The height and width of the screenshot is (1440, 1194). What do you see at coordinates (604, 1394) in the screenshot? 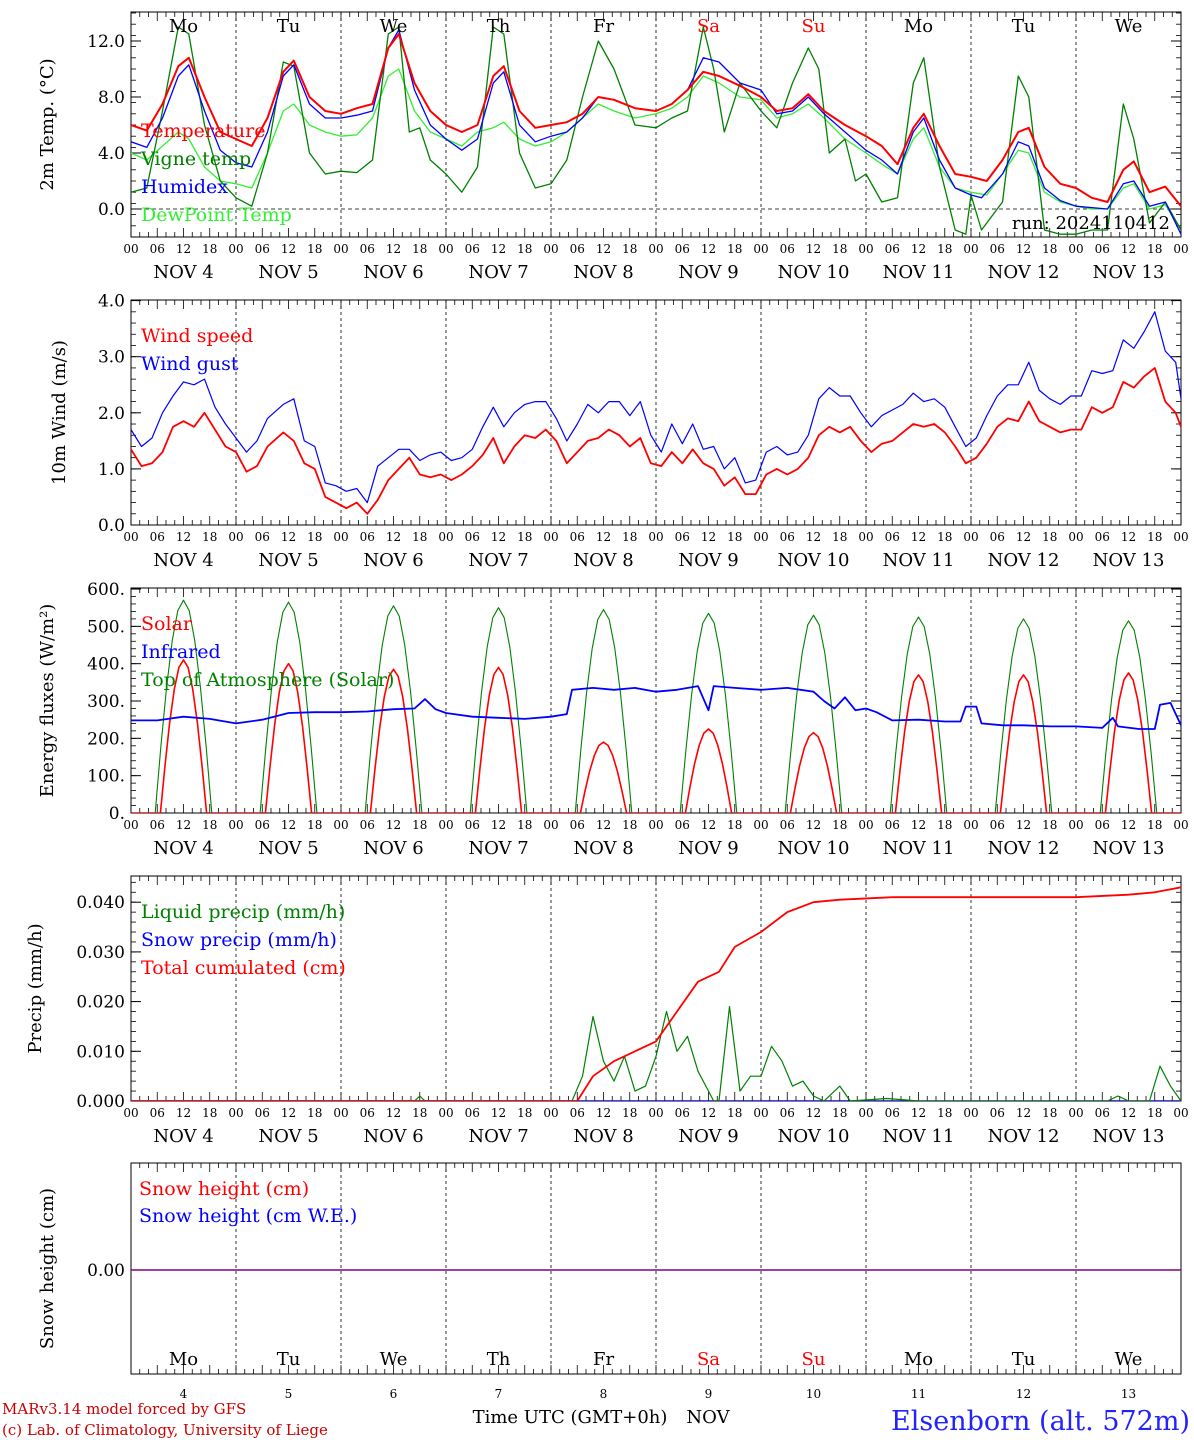
I see `day-number-label: 8` at bounding box center [604, 1394].